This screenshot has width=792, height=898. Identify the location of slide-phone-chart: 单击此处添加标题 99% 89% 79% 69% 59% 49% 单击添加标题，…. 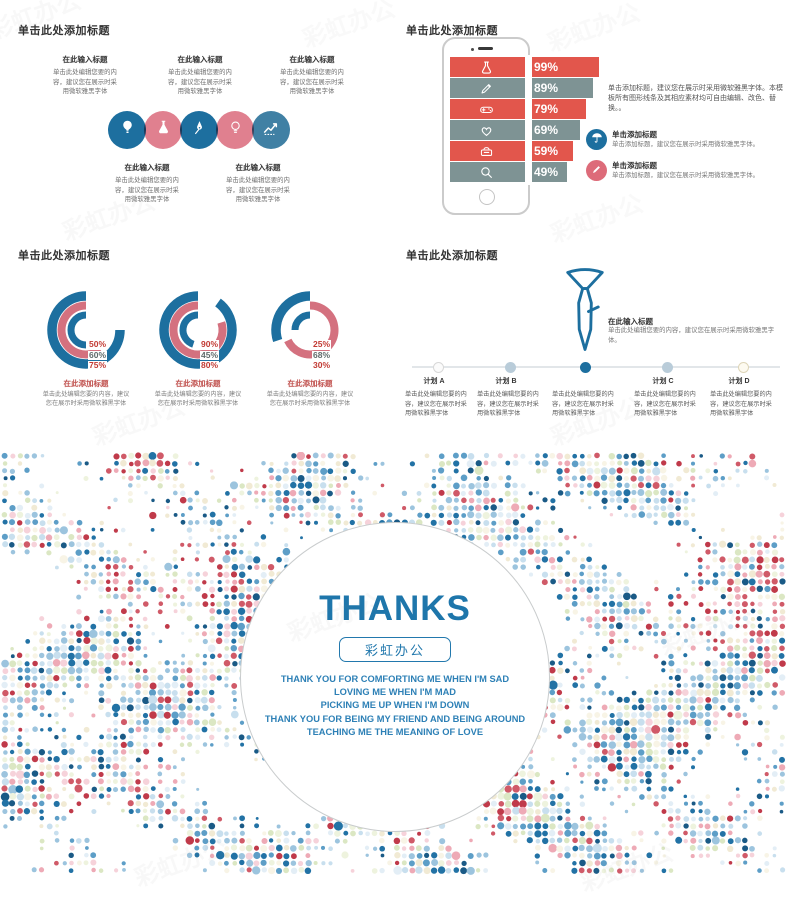
(594, 115).